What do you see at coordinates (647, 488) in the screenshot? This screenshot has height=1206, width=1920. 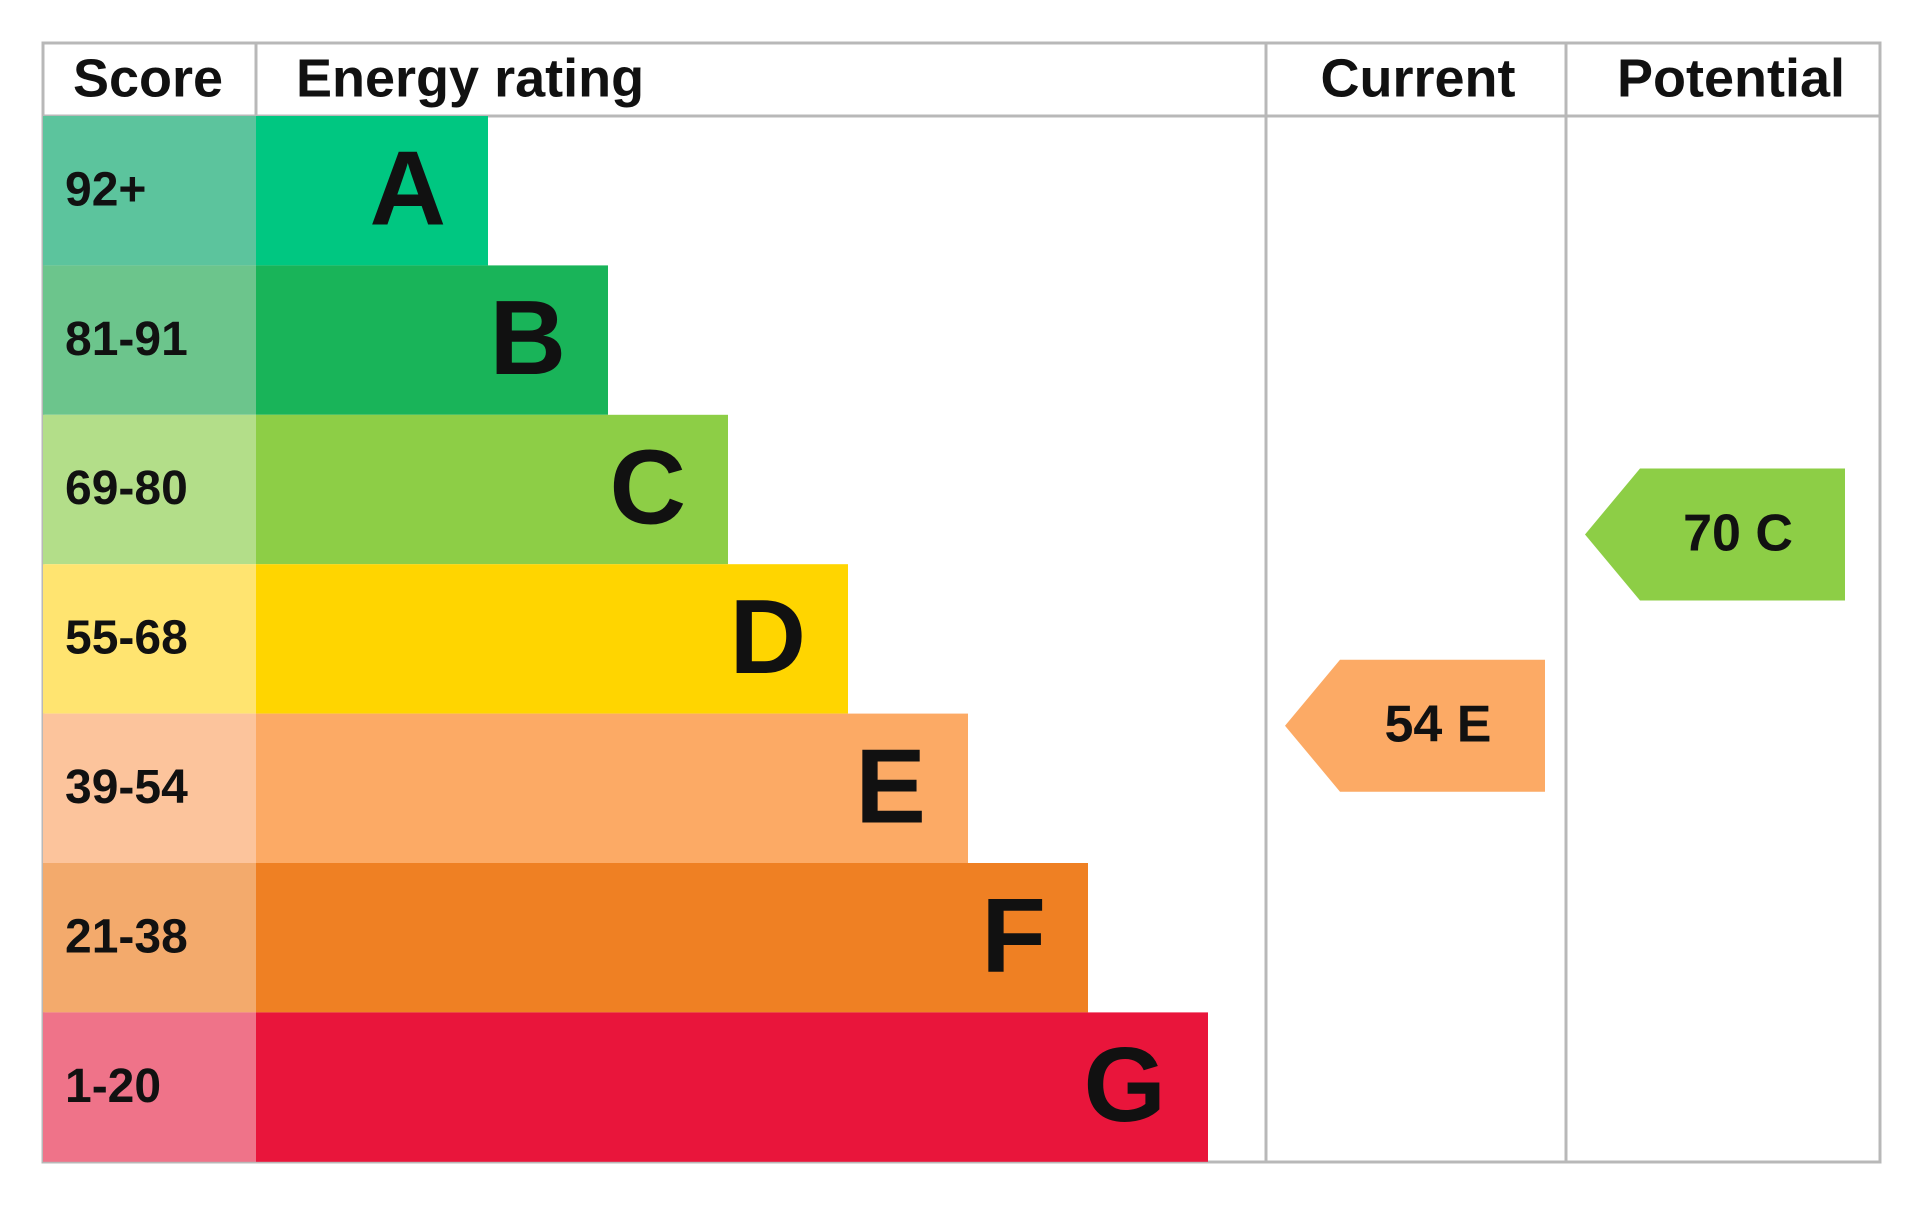 I see `rating-letter: C` at bounding box center [647, 488].